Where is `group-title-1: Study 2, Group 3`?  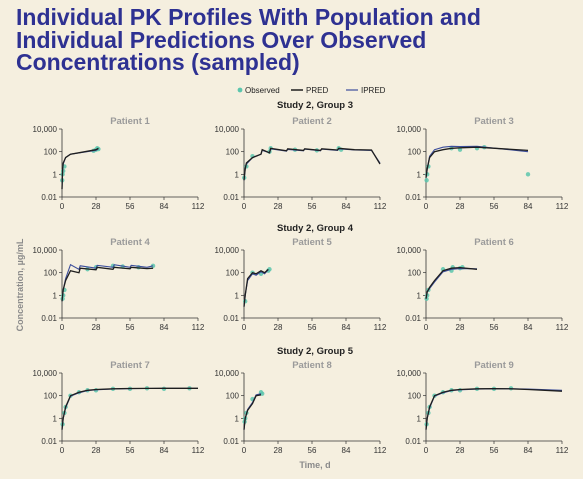
group-title-1: Study 2, Group 3 is located at coordinates (315, 105).